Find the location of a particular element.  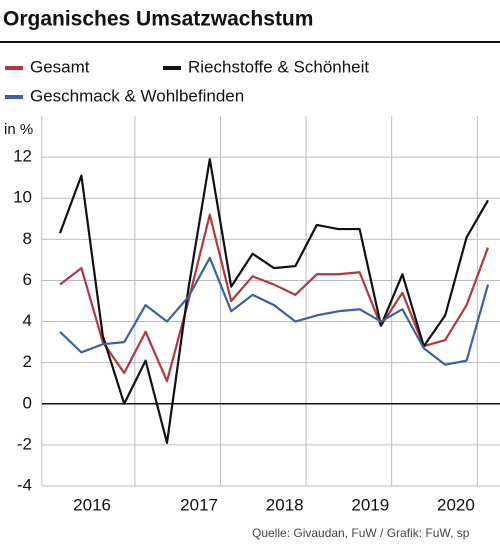

y-tick-label: 6 is located at coordinates (27, 279).